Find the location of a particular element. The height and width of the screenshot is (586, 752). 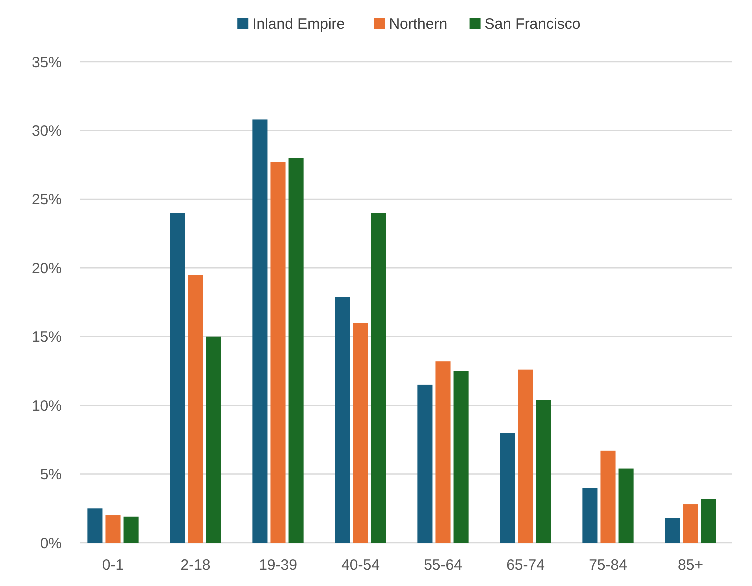

x-tick-label: 0-1 is located at coordinates (113, 565).